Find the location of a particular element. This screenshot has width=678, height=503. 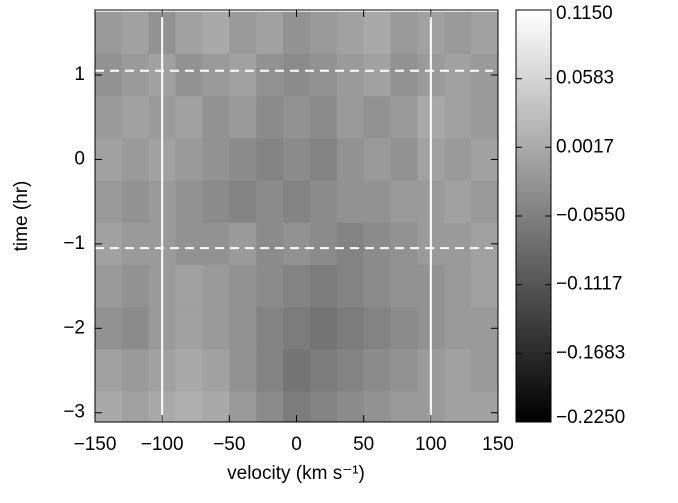

y-tick-label: −1 is located at coordinates (74, 243).